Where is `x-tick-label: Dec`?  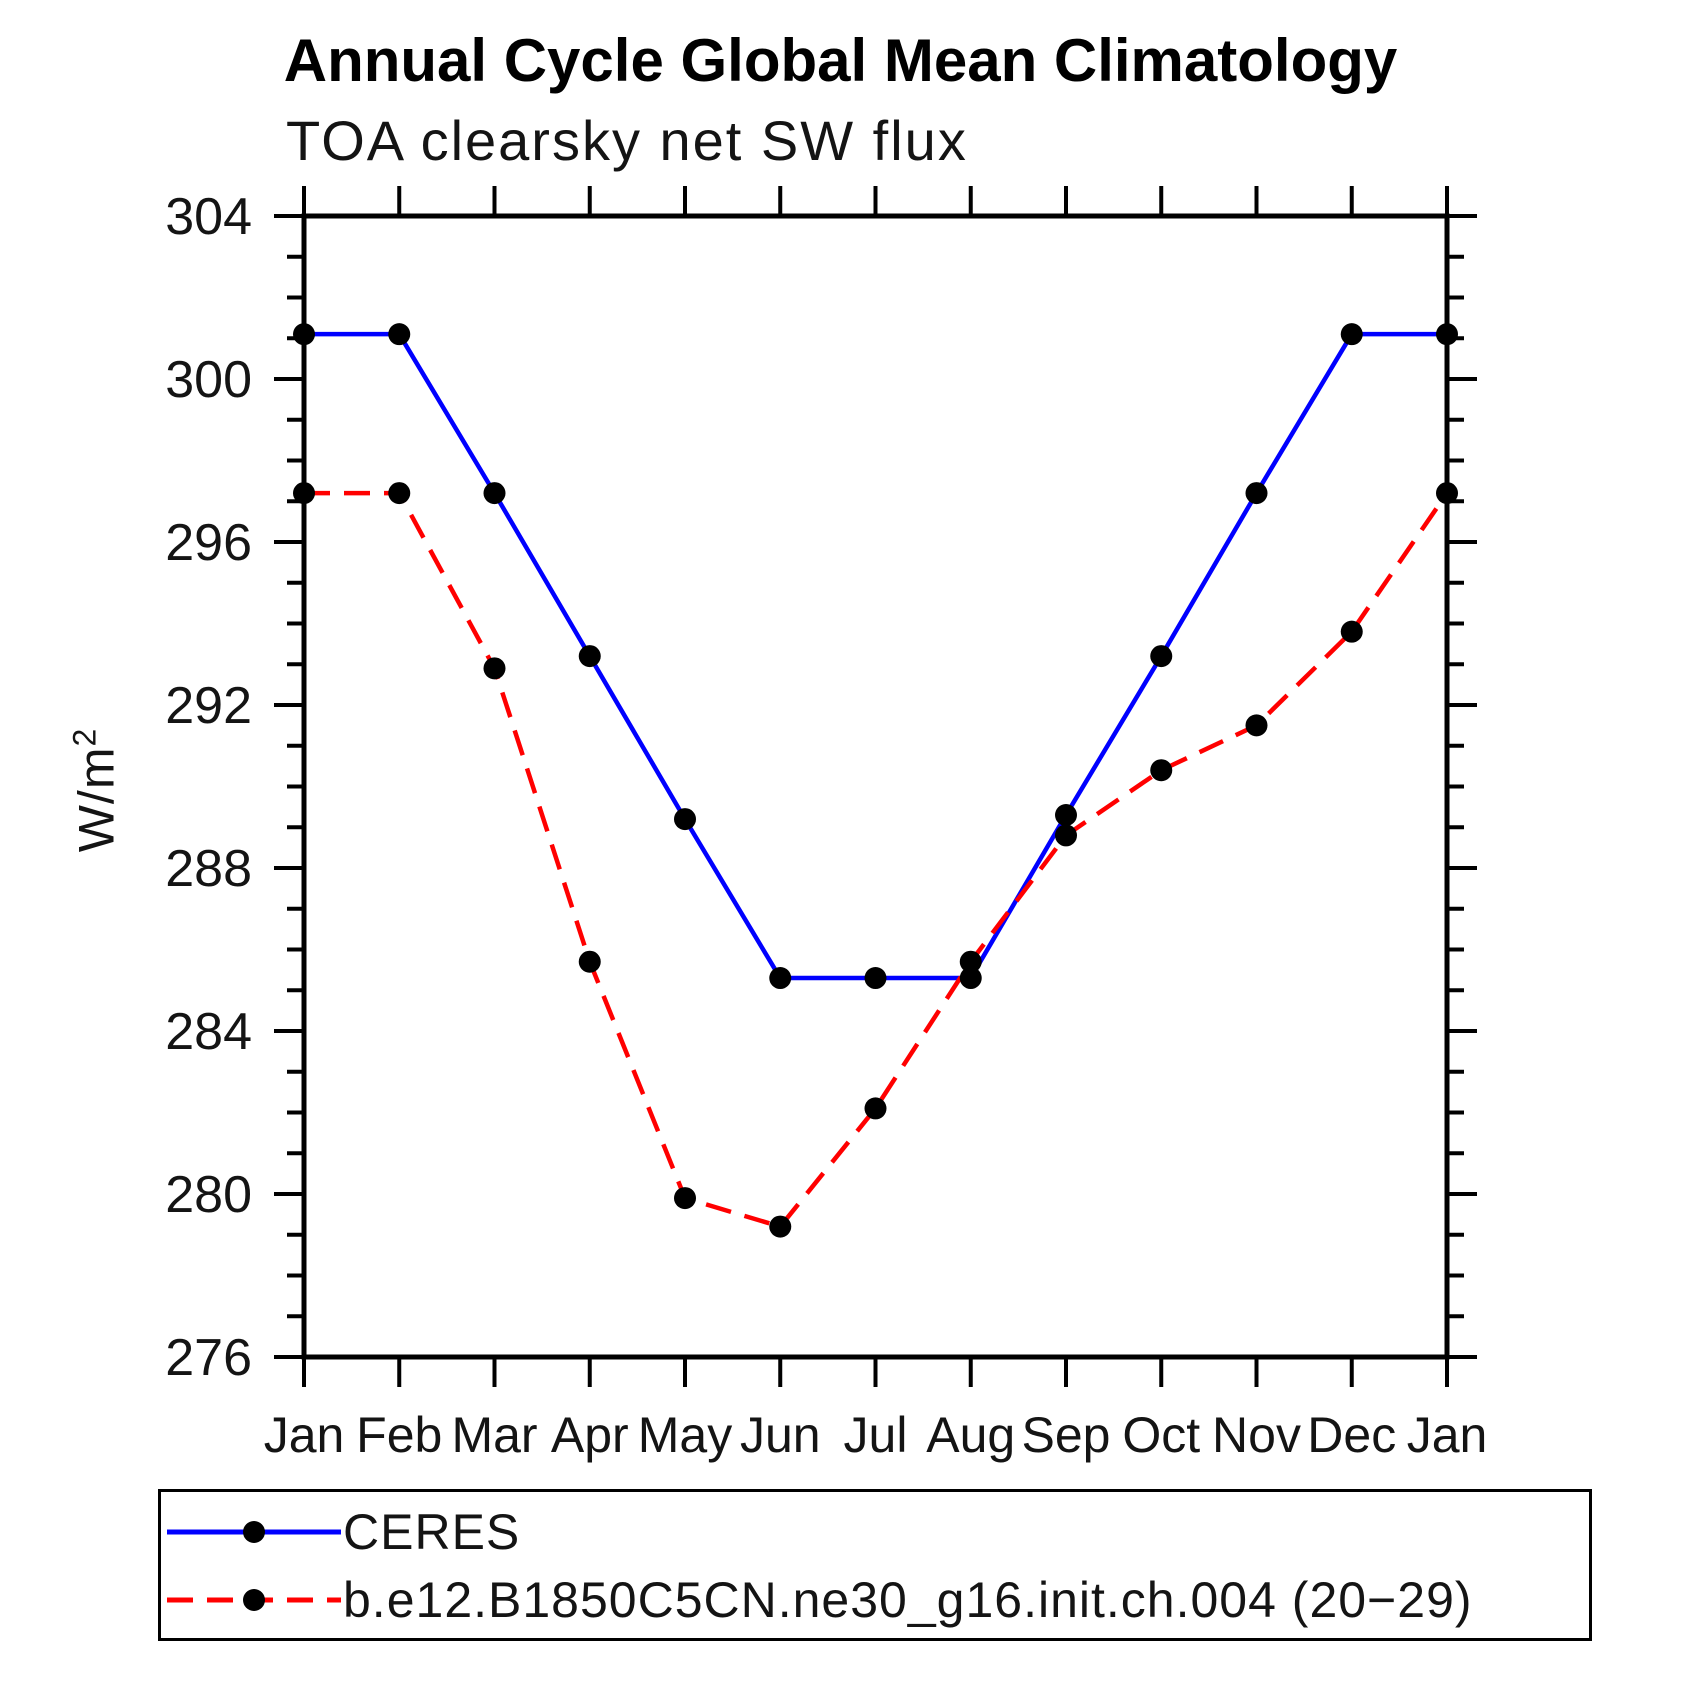 x-tick-label: Dec is located at coordinates (1351, 1435).